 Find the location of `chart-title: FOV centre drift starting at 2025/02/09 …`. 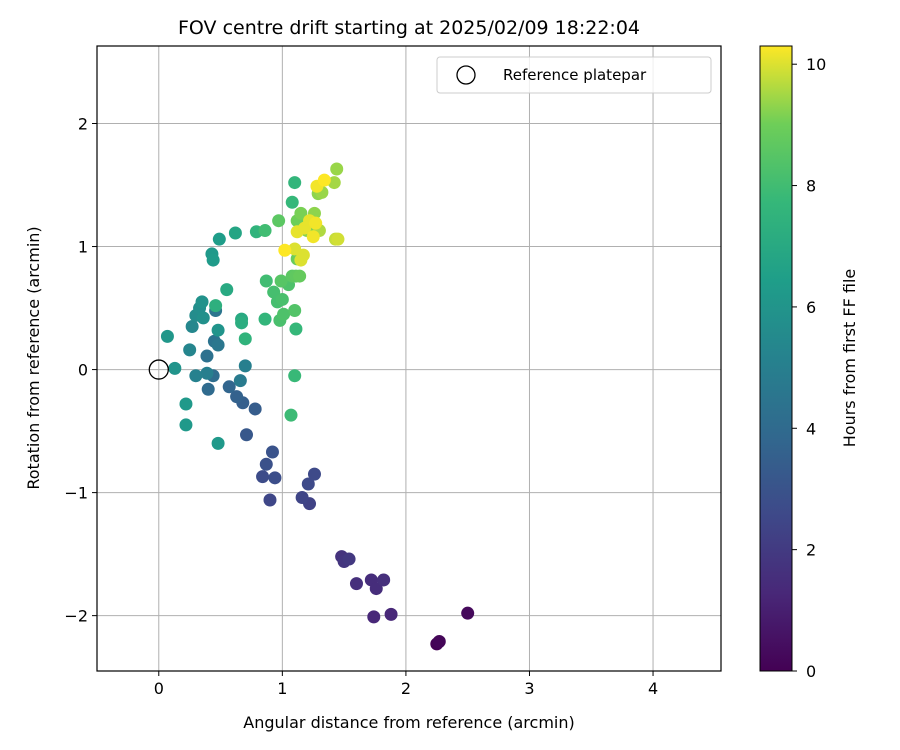

chart-title: FOV centre drift starting at 2025/02/09 … is located at coordinates (409, 28).